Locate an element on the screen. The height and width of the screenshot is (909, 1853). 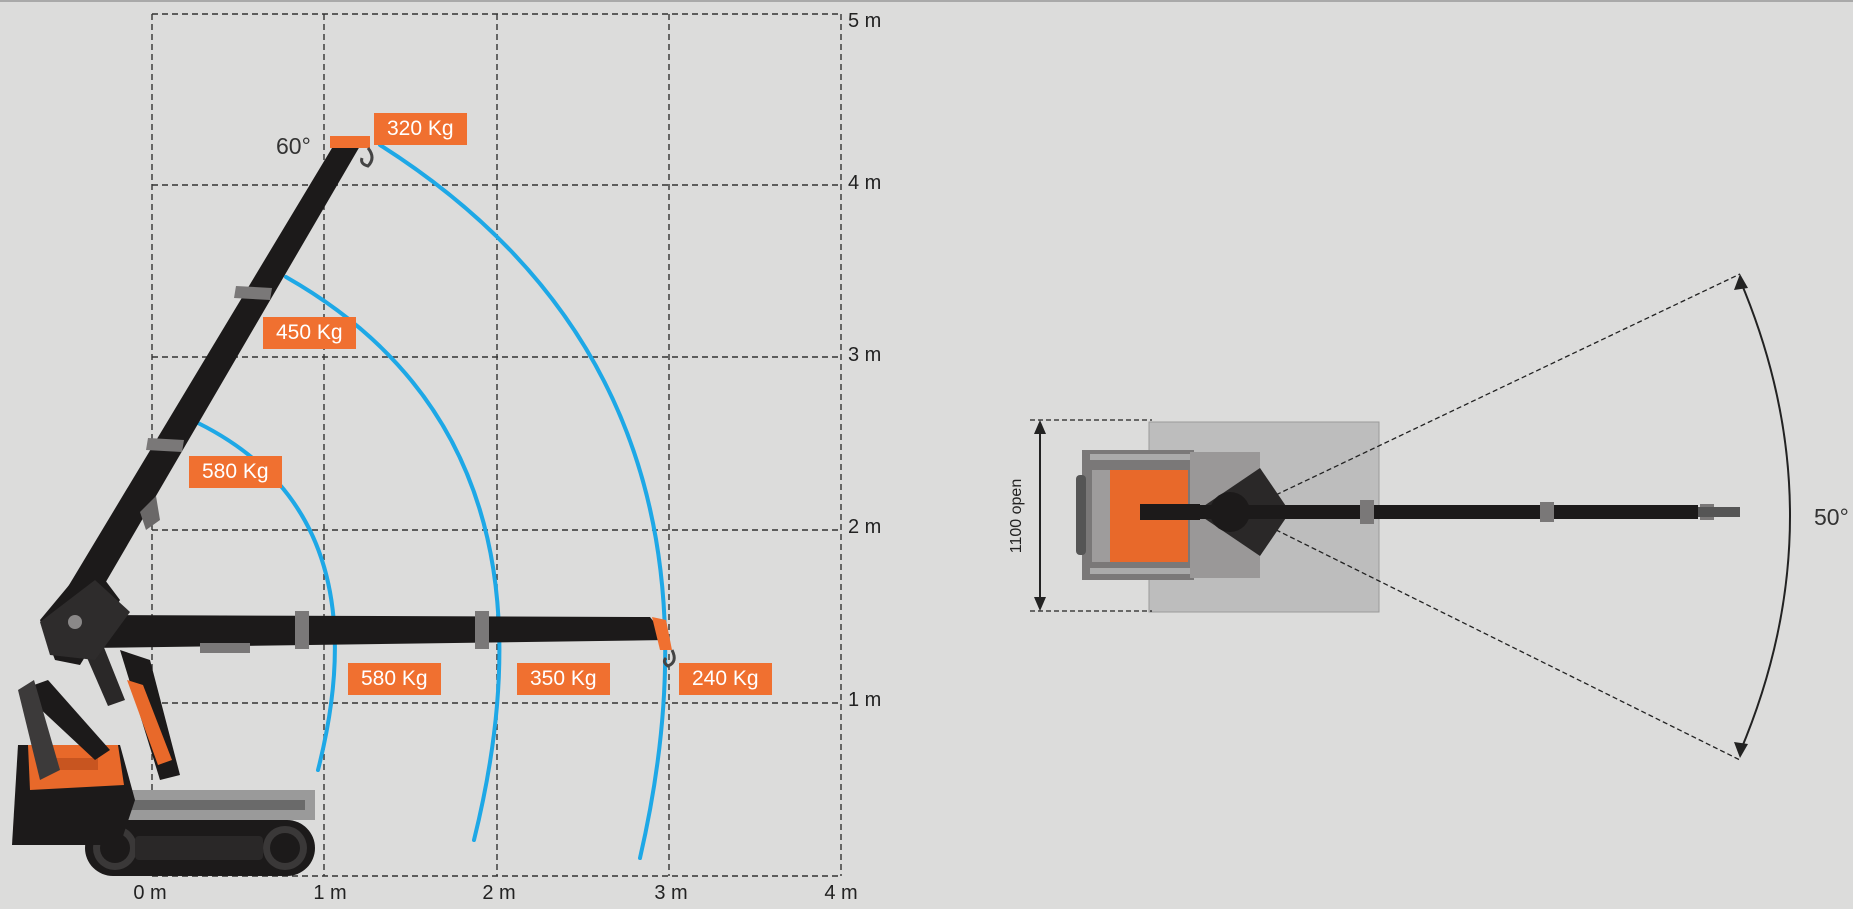
x-axis-label-1m: 1 m is located at coordinates (330, 893).